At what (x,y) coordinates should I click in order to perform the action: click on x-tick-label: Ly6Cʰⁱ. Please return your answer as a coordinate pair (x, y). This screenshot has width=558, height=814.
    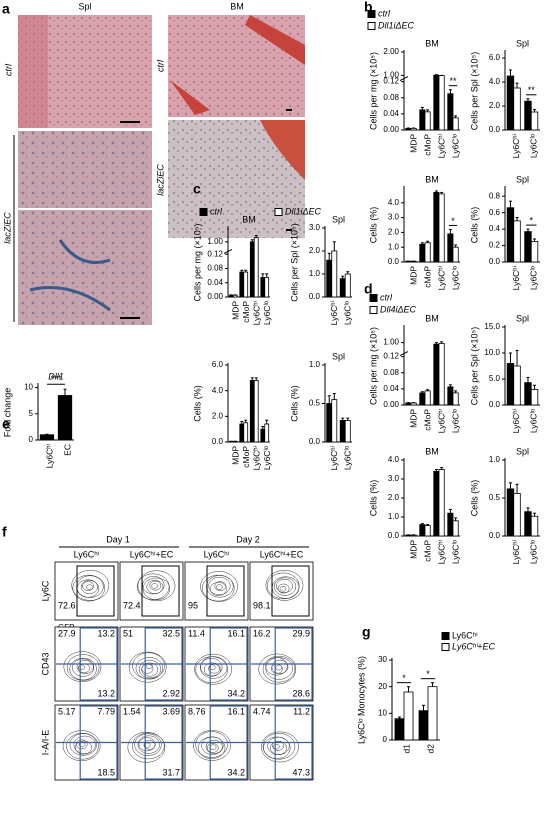
    Looking at the image, I should click on (257, 313).